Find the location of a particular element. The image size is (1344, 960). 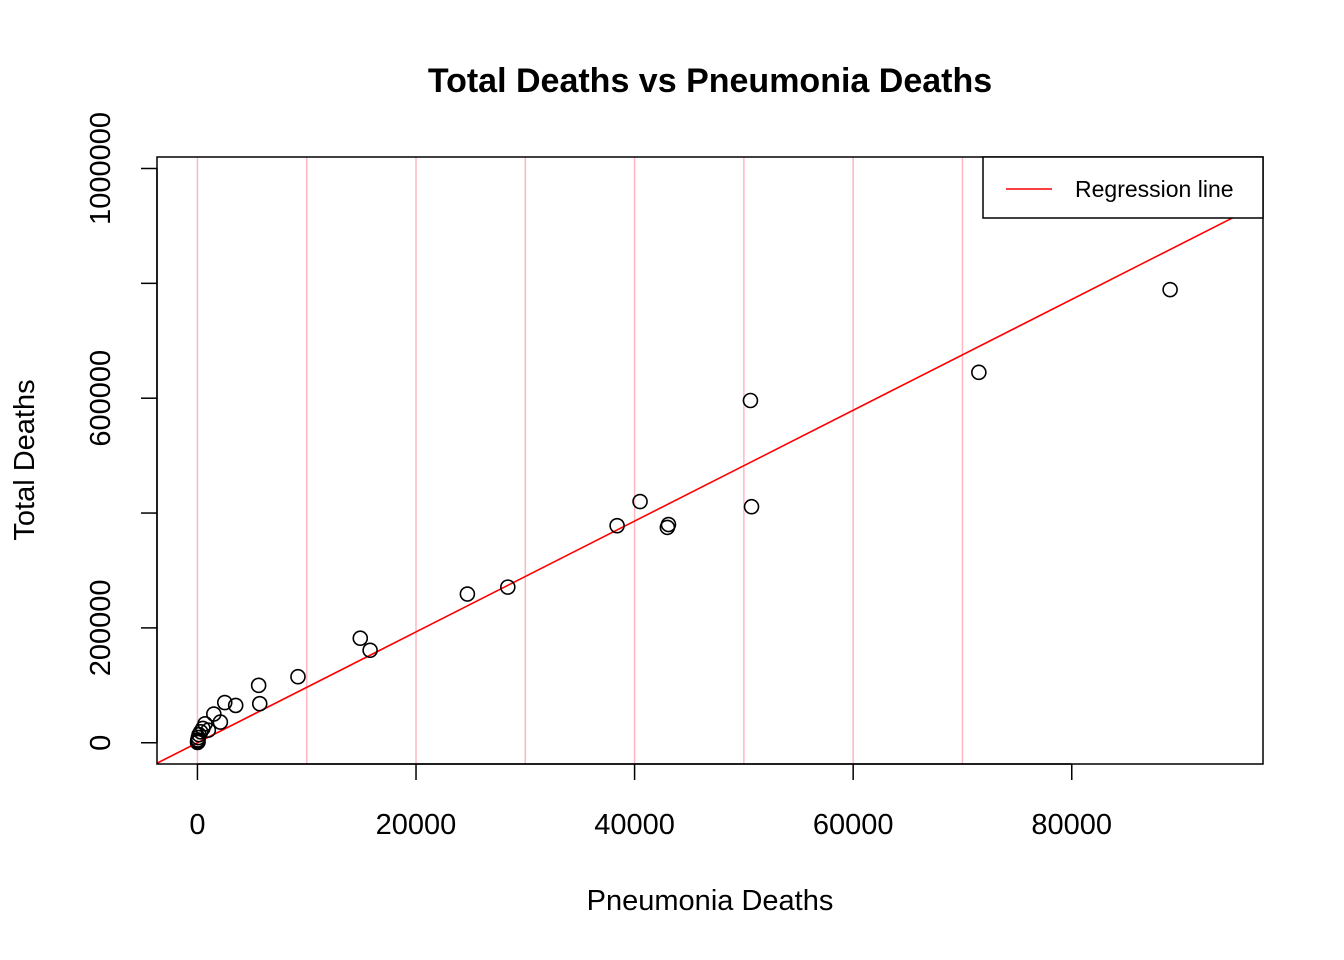

x-tick-label: 60000 is located at coordinates (853, 825).